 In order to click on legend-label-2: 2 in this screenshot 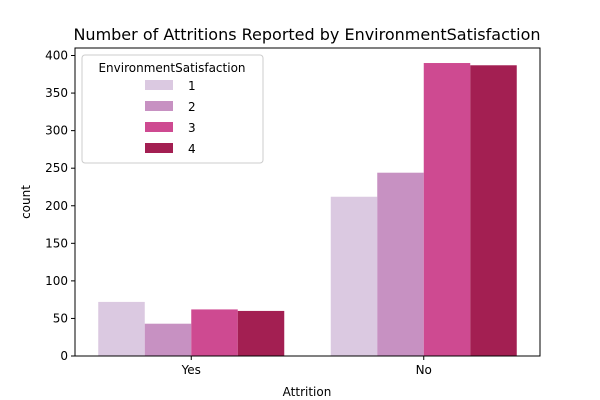, I will do `click(192, 107)`.